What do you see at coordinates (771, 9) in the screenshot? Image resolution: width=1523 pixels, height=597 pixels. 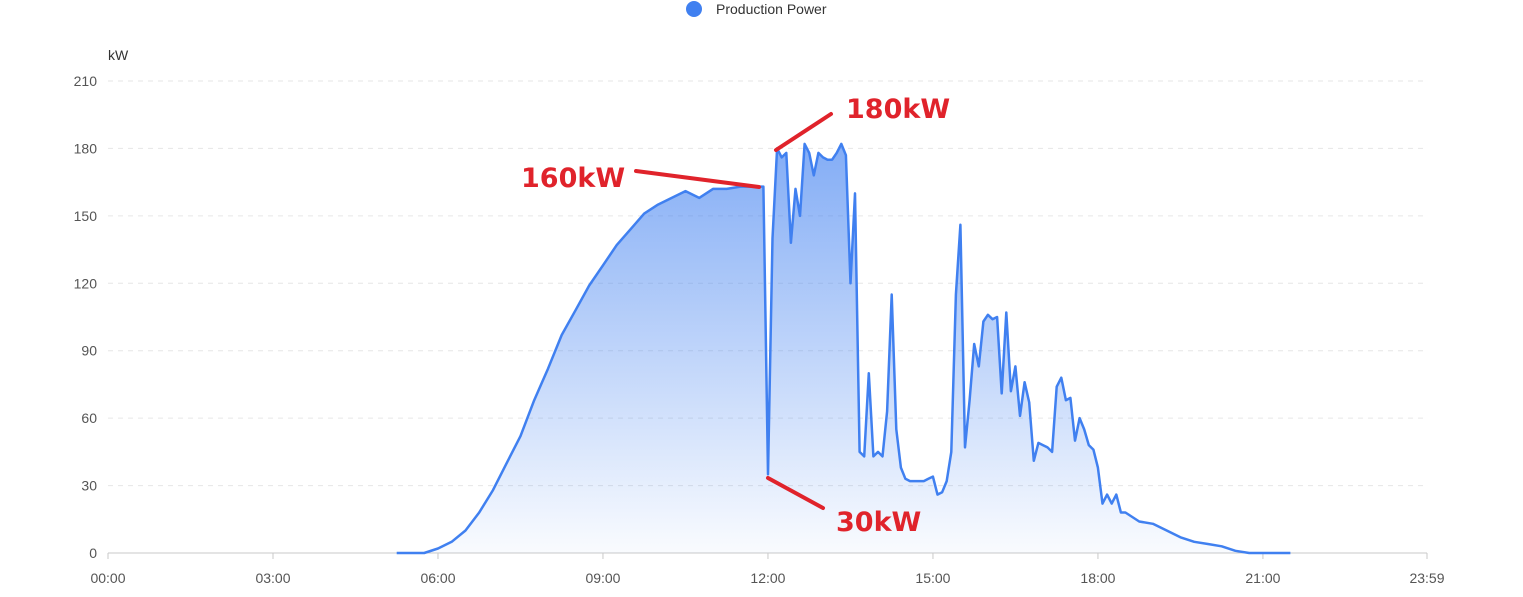 I see `legend-label: Production Power` at bounding box center [771, 9].